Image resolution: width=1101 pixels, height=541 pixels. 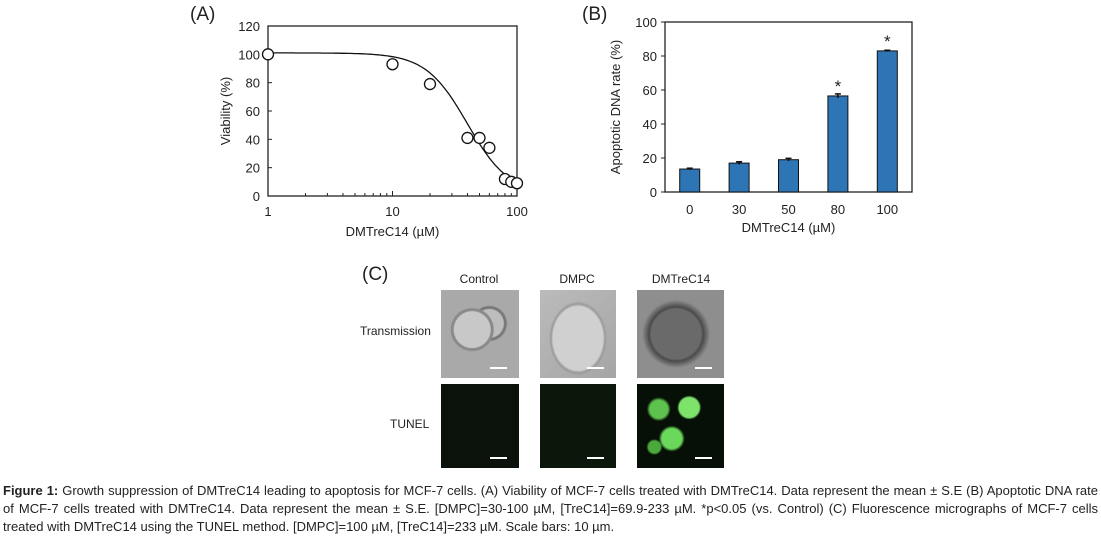 I want to click on column-header-control: Control, so click(x=479, y=279).